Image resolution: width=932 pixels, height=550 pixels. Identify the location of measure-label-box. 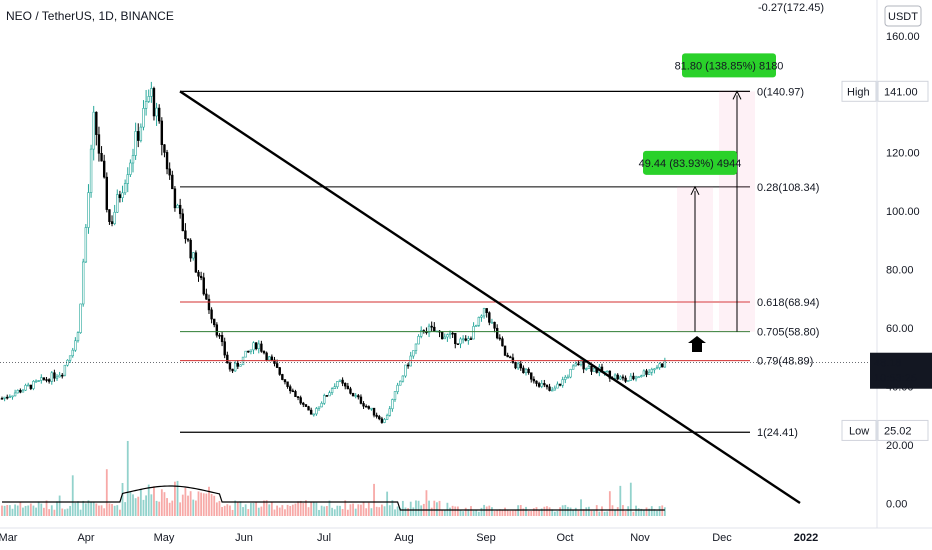
(690, 162).